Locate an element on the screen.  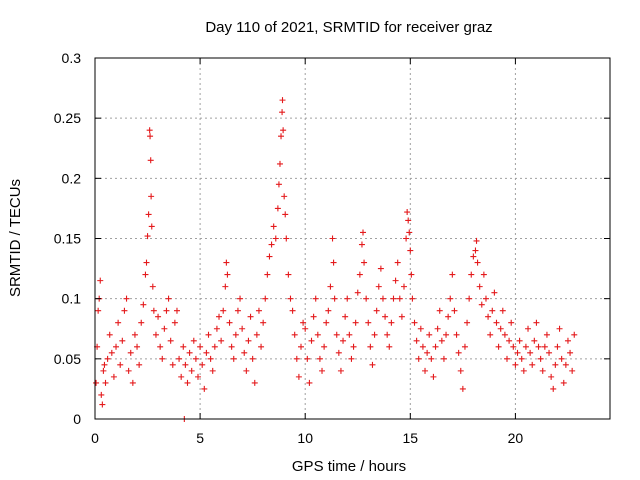
x-tick-labels: 0 5 10 15 20 is located at coordinates (307, 438).